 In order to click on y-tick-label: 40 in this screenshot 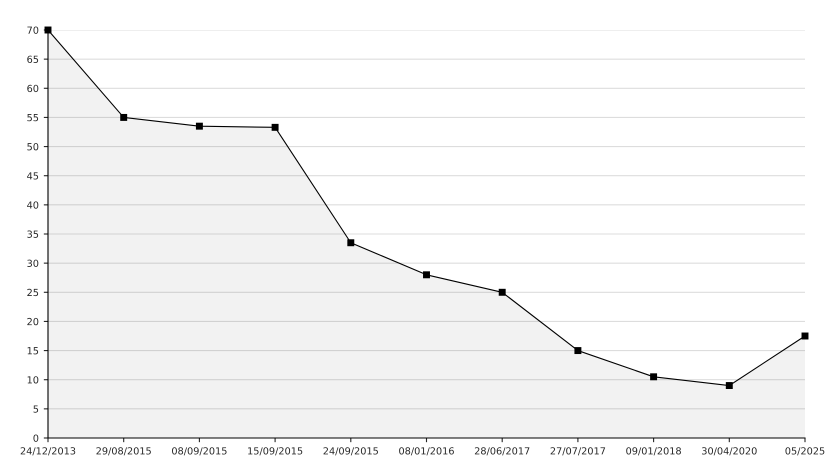, I will do `click(32, 205)`.